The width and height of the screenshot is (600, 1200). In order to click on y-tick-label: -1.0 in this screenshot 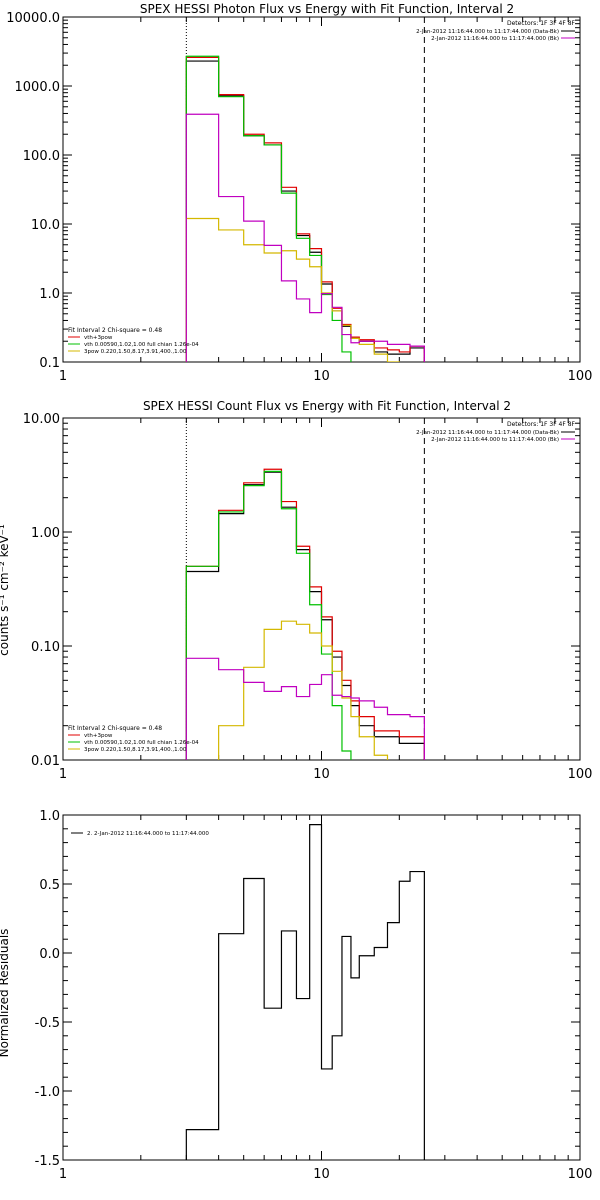, I will do `click(47, 1092)`.